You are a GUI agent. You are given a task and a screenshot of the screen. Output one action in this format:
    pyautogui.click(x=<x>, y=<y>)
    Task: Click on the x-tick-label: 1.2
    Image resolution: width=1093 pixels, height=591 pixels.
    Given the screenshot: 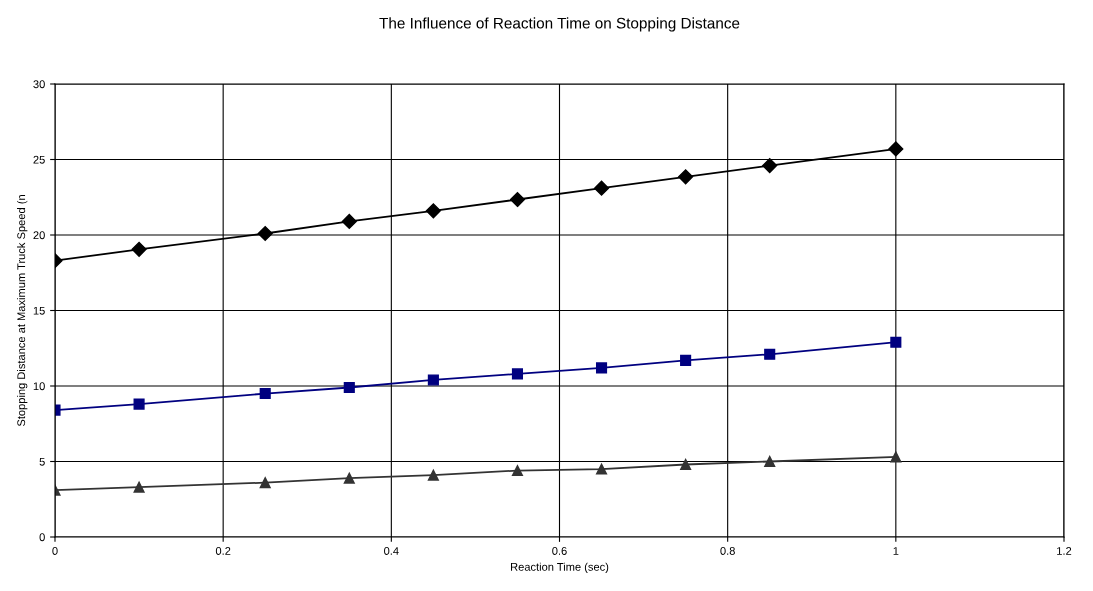 What is the action you would take?
    pyautogui.click(x=1064, y=551)
    